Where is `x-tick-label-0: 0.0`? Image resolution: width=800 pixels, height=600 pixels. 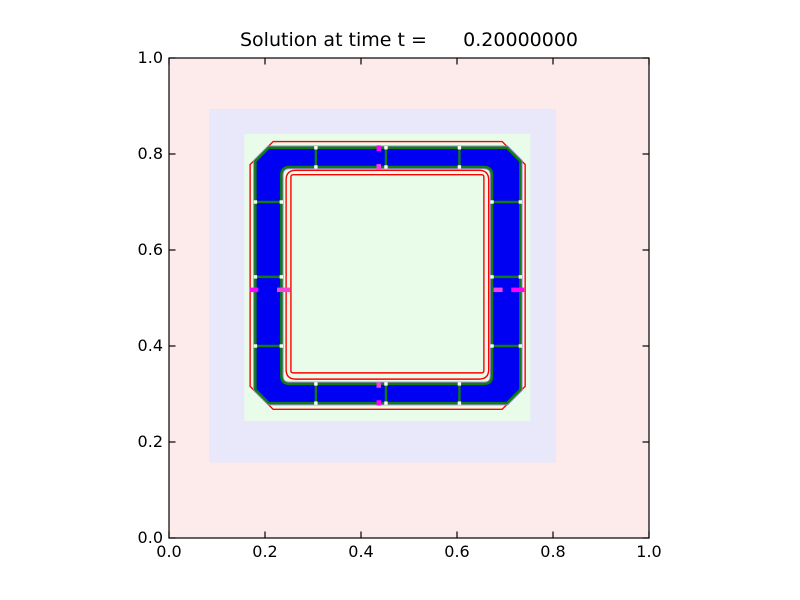
x-tick-label-0: 0.0 is located at coordinates (169, 551).